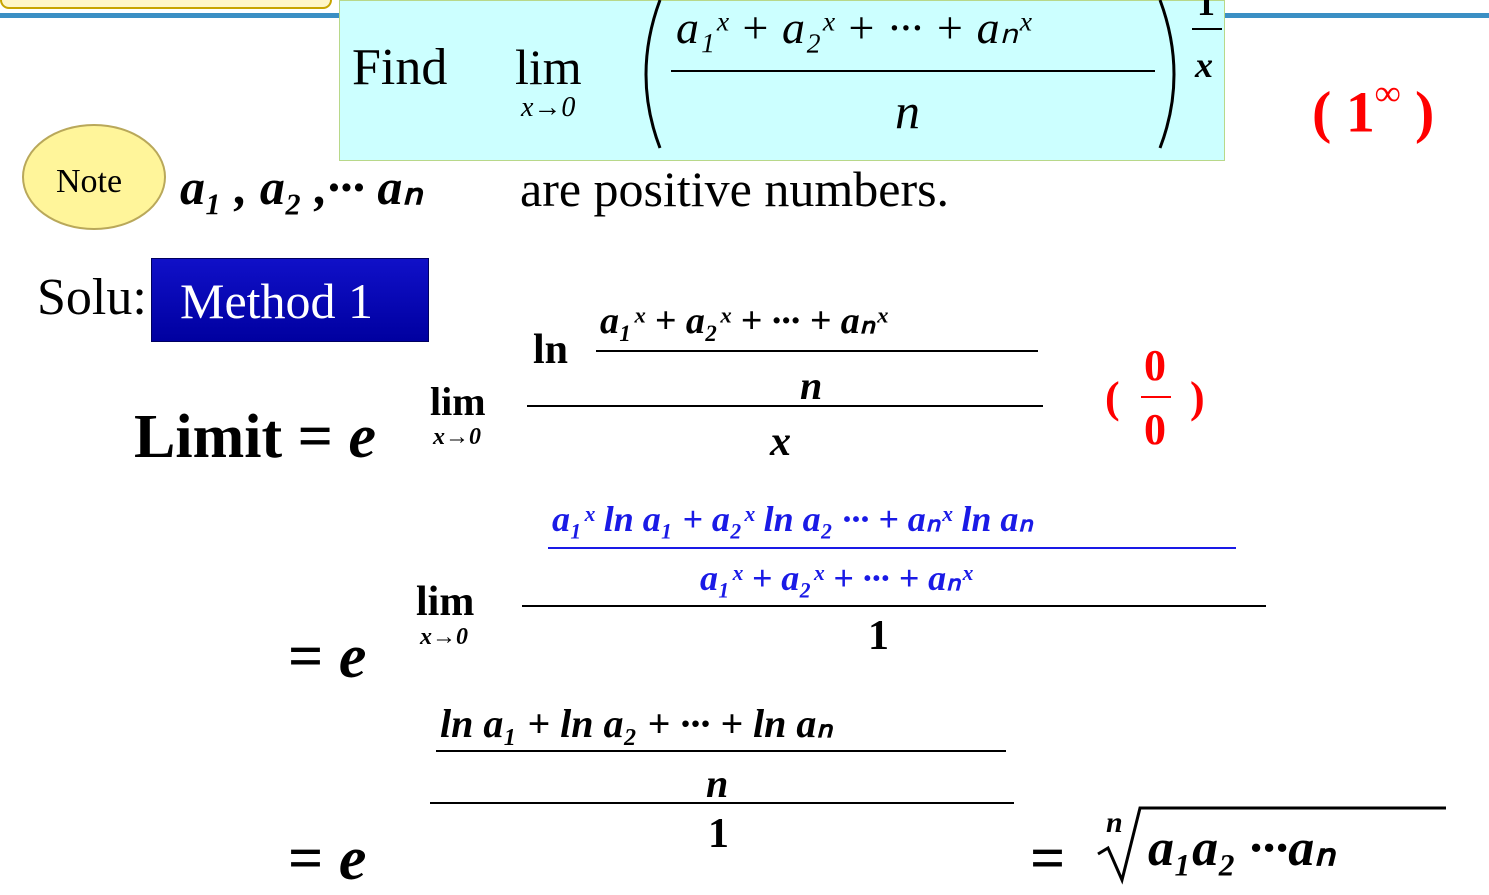 This screenshot has width=1489, height=895. I want to click on note-math: a₁ , a₂ ,··· aₙ, so click(301, 187).